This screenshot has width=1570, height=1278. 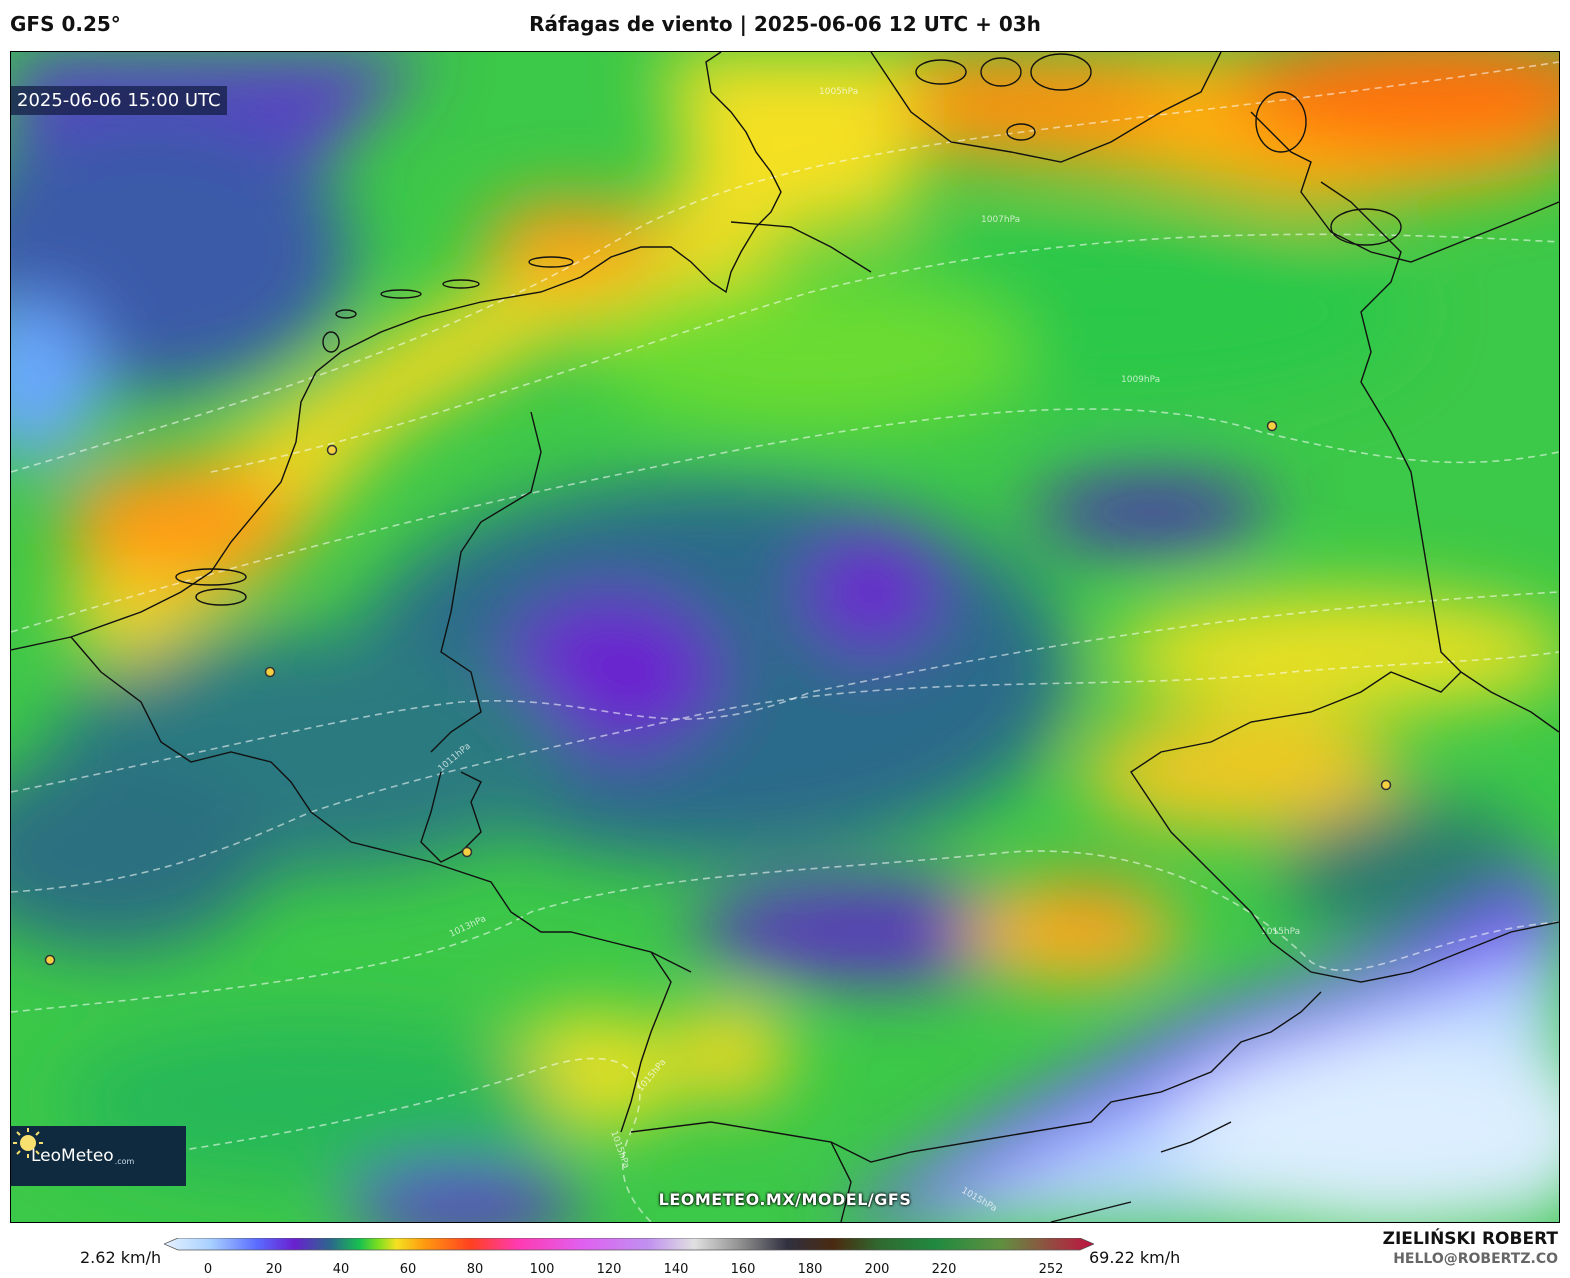 I want to click on colorbar-tick: 60, so click(x=408, y=1269).